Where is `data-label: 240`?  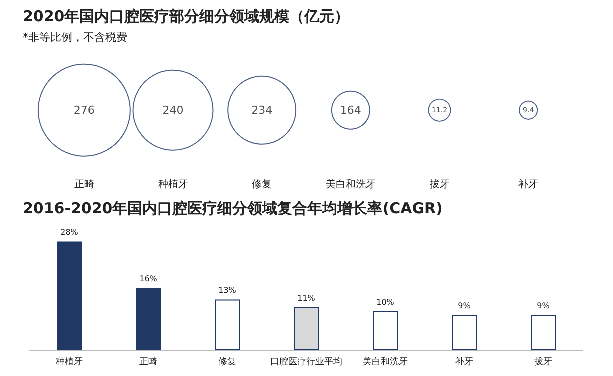 data-label: 240 is located at coordinates (173, 110).